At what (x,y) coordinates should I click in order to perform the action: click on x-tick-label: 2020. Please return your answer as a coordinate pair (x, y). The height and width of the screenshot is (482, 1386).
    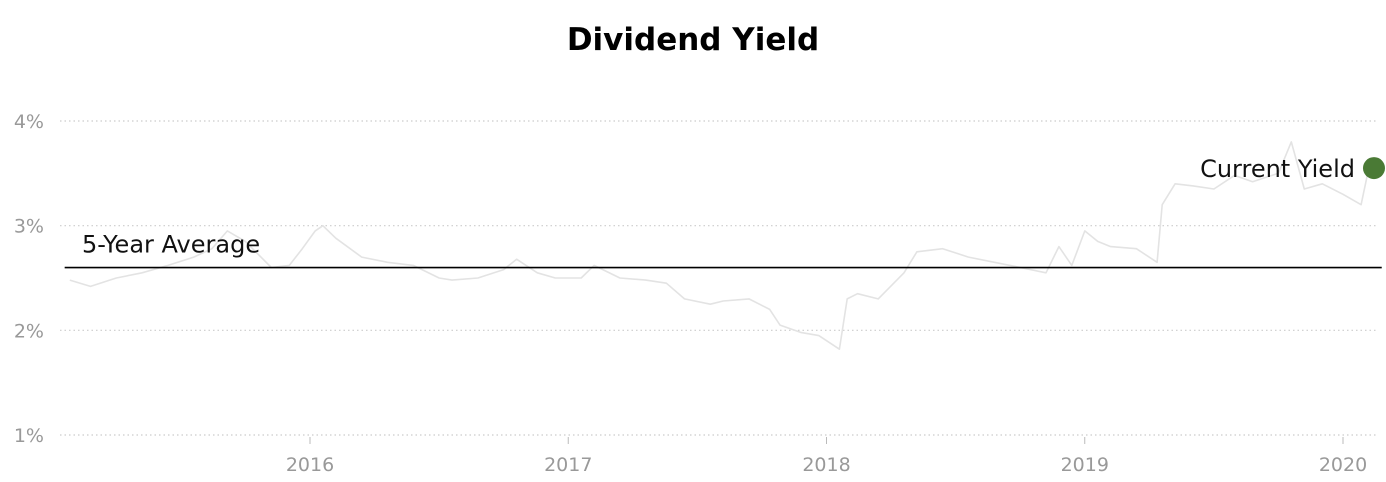
    Looking at the image, I should click on (1343, 465).